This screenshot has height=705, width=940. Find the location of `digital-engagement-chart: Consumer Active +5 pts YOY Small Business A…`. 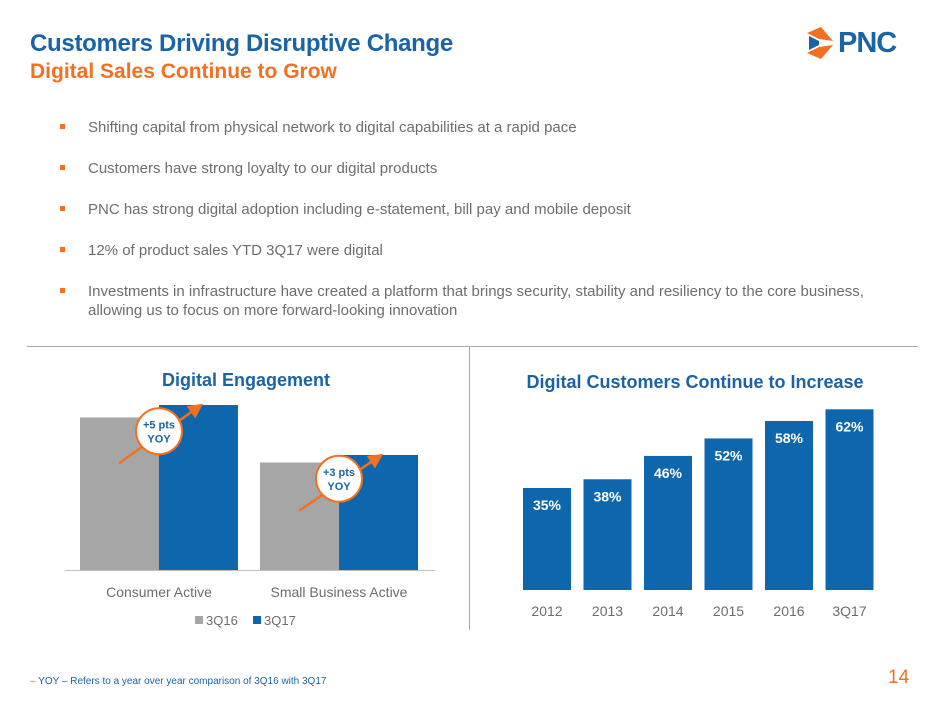

digital-engagement-chart: Consumer Active +5 pts YOY Small Business A… is located at coordinates (250, 515).